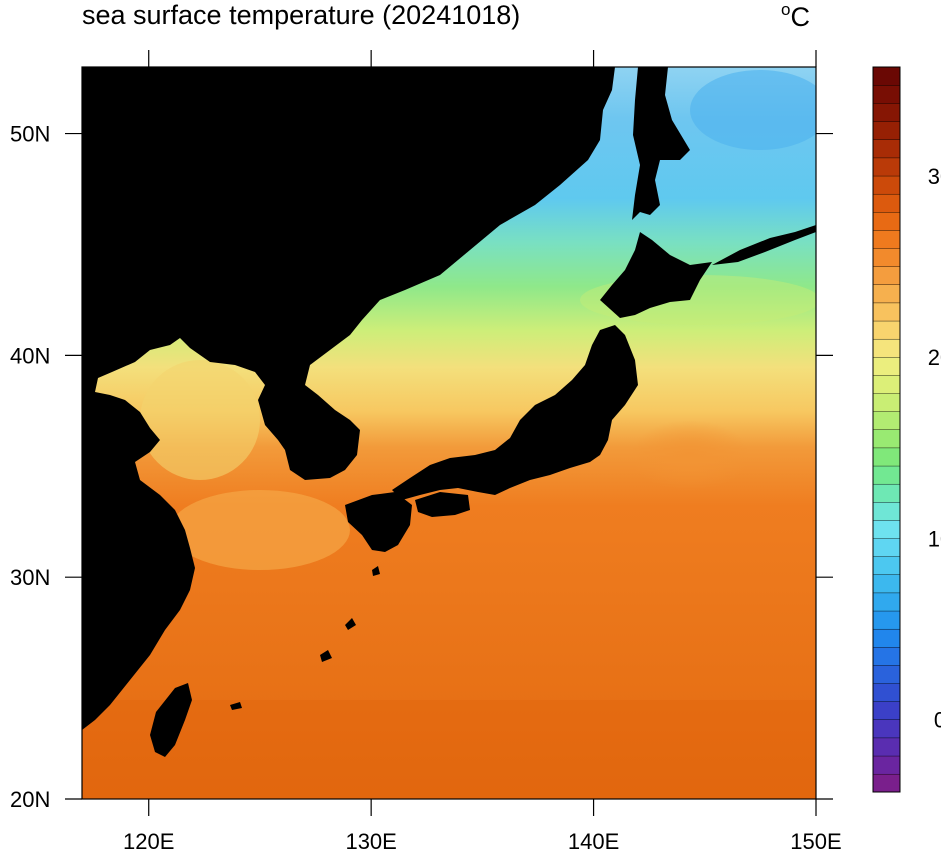  Describe the element at coordinates (370, 841) in the screenshot. I see `lon-tick-label: 130E` at that location.